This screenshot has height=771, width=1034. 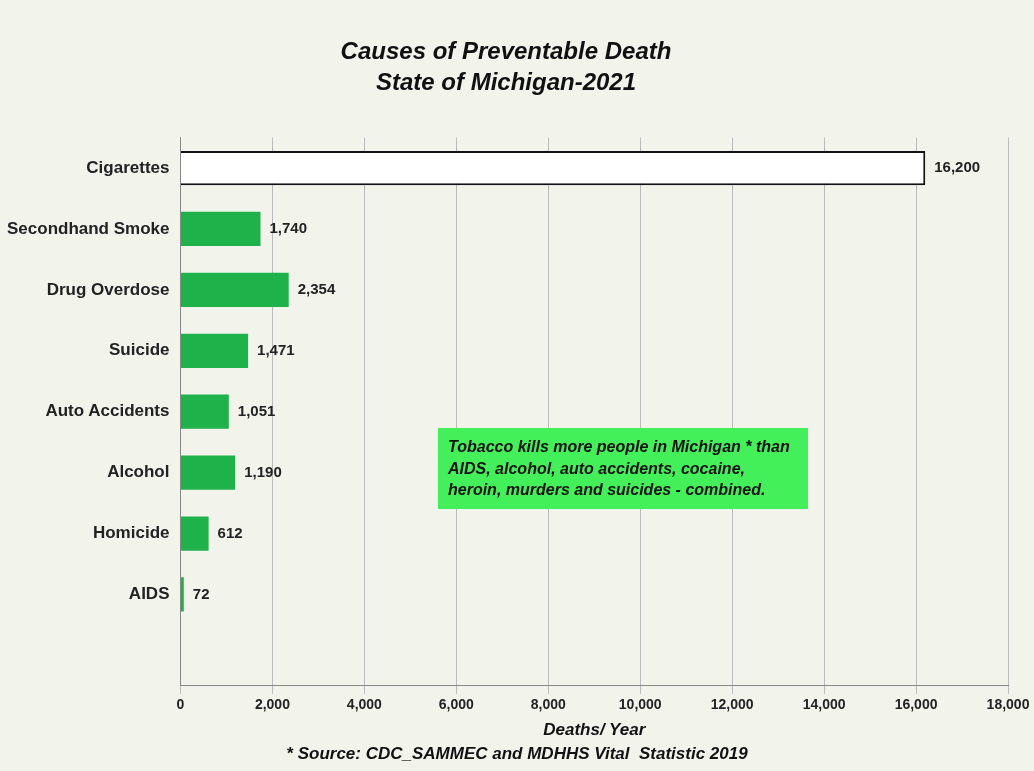 I want to click on x-tick-label: 8,000, so click(x=548, y=704).